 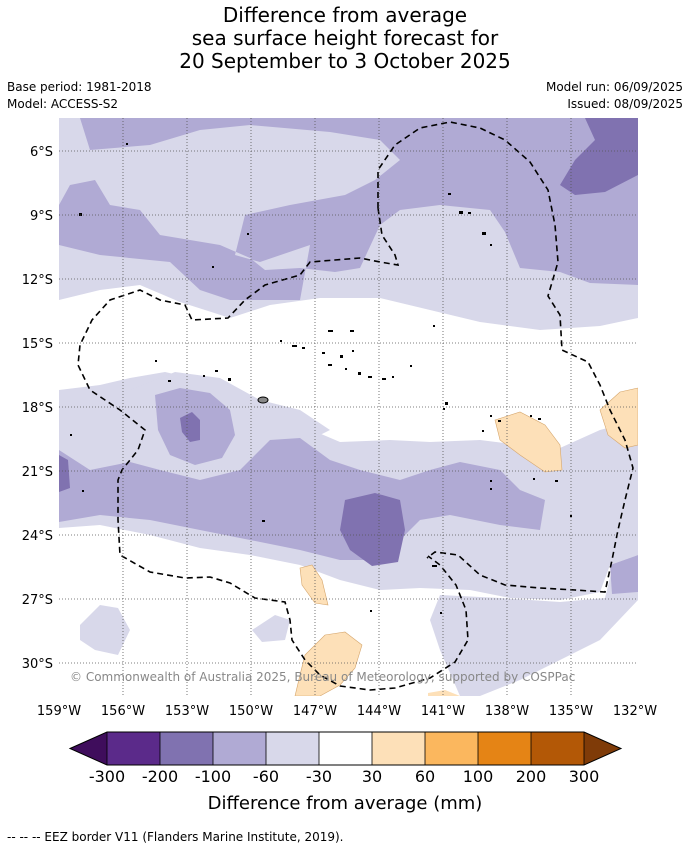 What do you see at coordinates (372, 529) in the screenshot?
I see `anomaly-dark-south` at bounding box center [372, 529].